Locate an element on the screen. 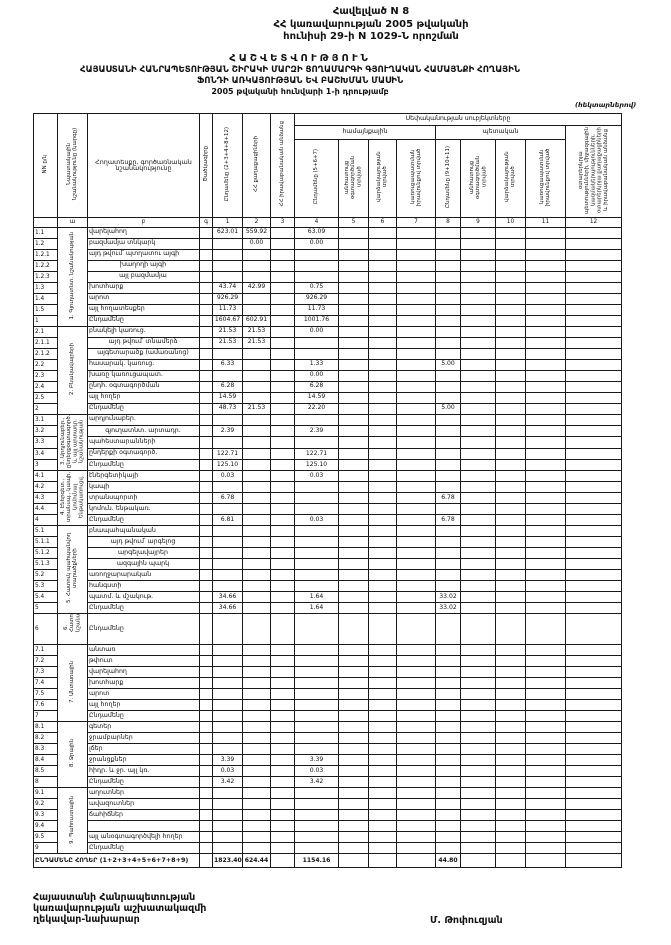 Image resolution: width=671 pixels, height=945 pixels. footer-line-3: ղեկավար-նախարար is located at coordinates (86, 920).